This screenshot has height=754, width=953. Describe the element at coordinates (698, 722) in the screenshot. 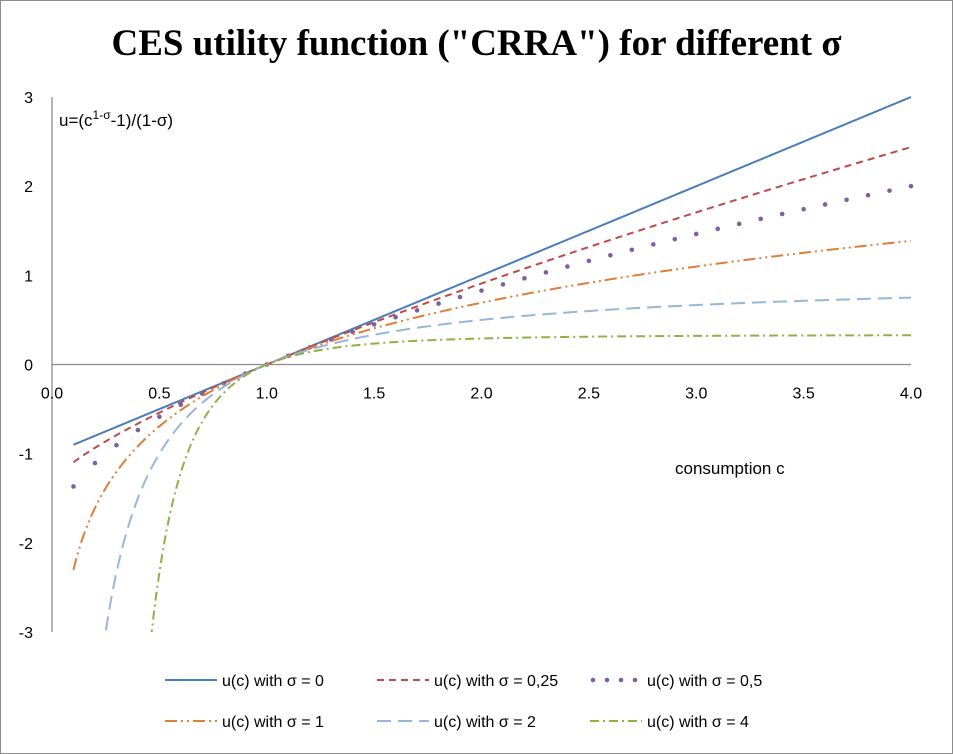

I see `legend-label: u(c) with σ = 4` at that location.